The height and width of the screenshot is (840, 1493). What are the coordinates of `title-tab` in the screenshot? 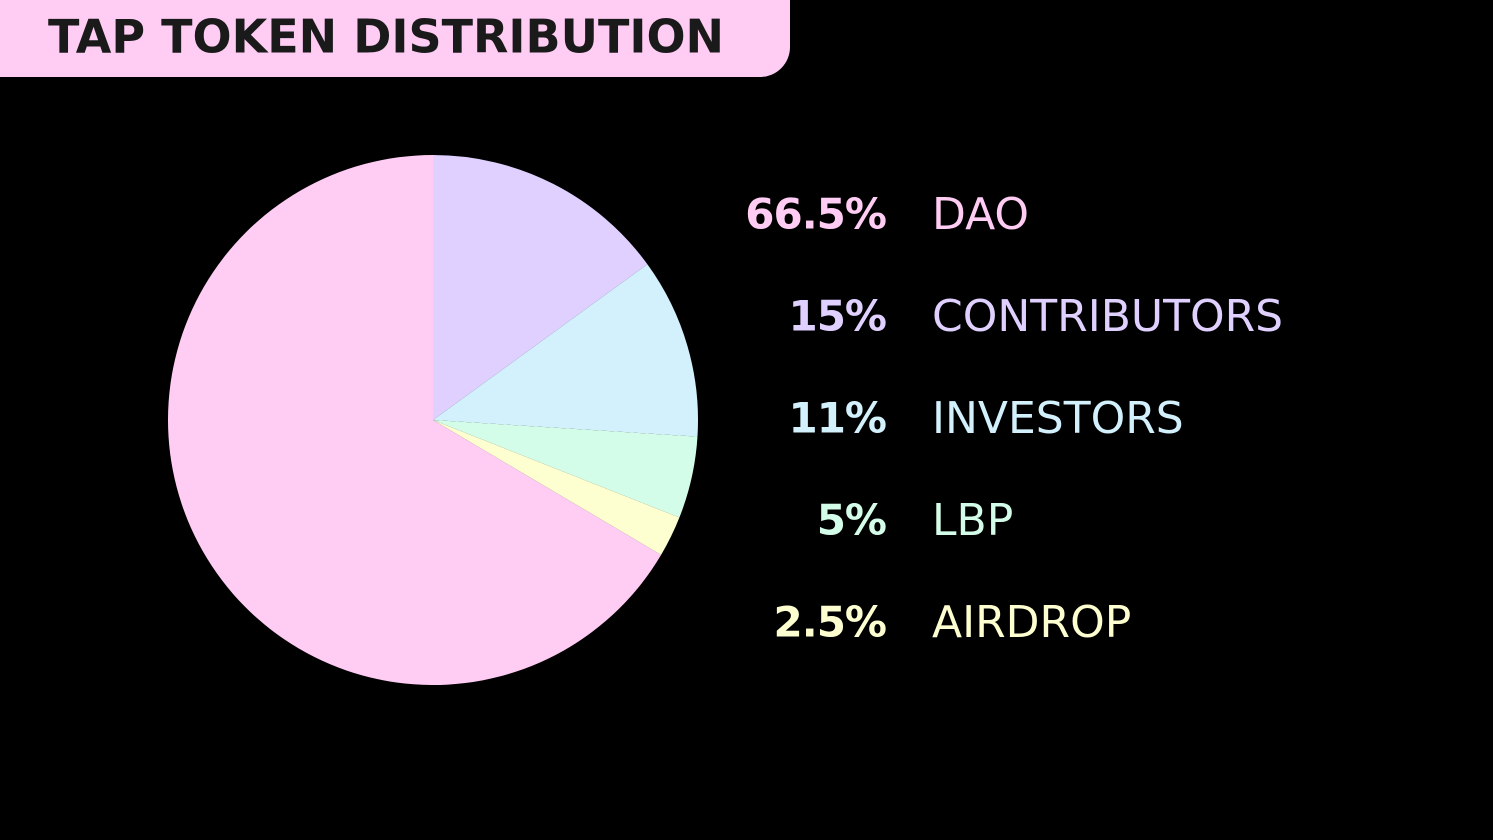 It's located at (395, 38).